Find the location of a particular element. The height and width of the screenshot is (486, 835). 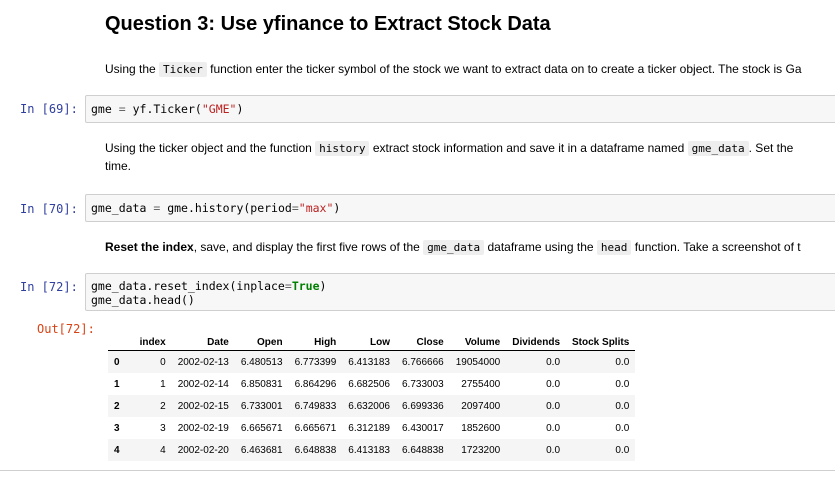

table-cell: 6.480513 is located at coordinates (261, 362).